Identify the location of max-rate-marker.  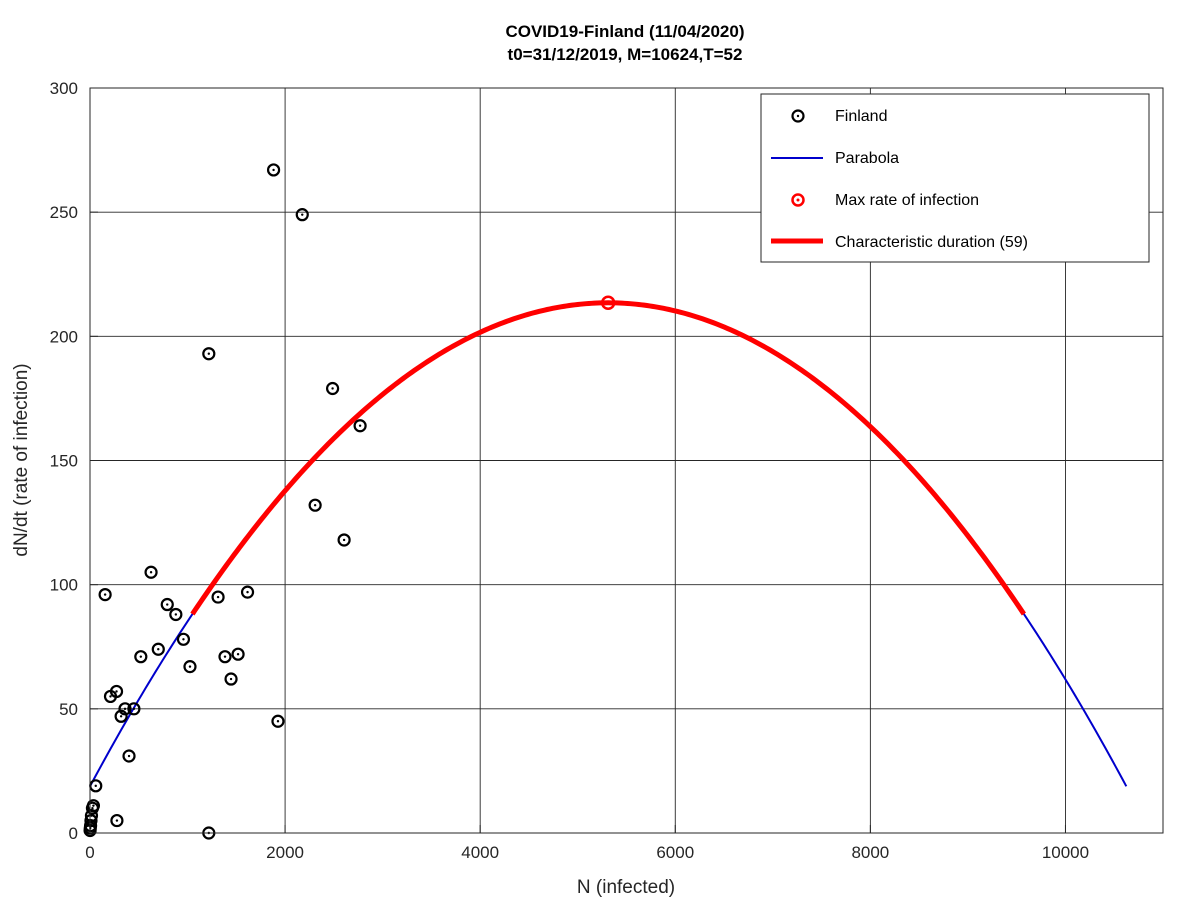
(608, 303).